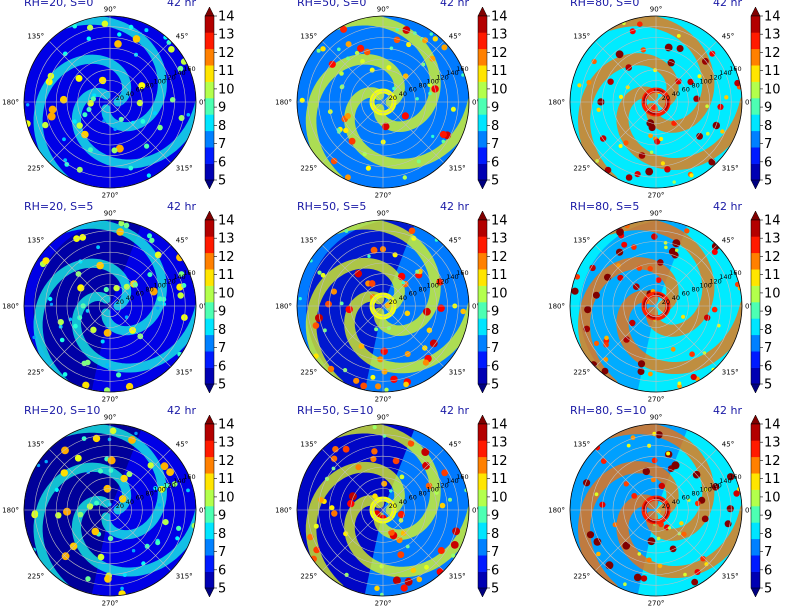 The height and width of the screenshot is (612, 785). What do you see at coordinates (226, 239) in the screenshot?
I see `colorbar-tick-label: 13` at bounding box center [226, 239].